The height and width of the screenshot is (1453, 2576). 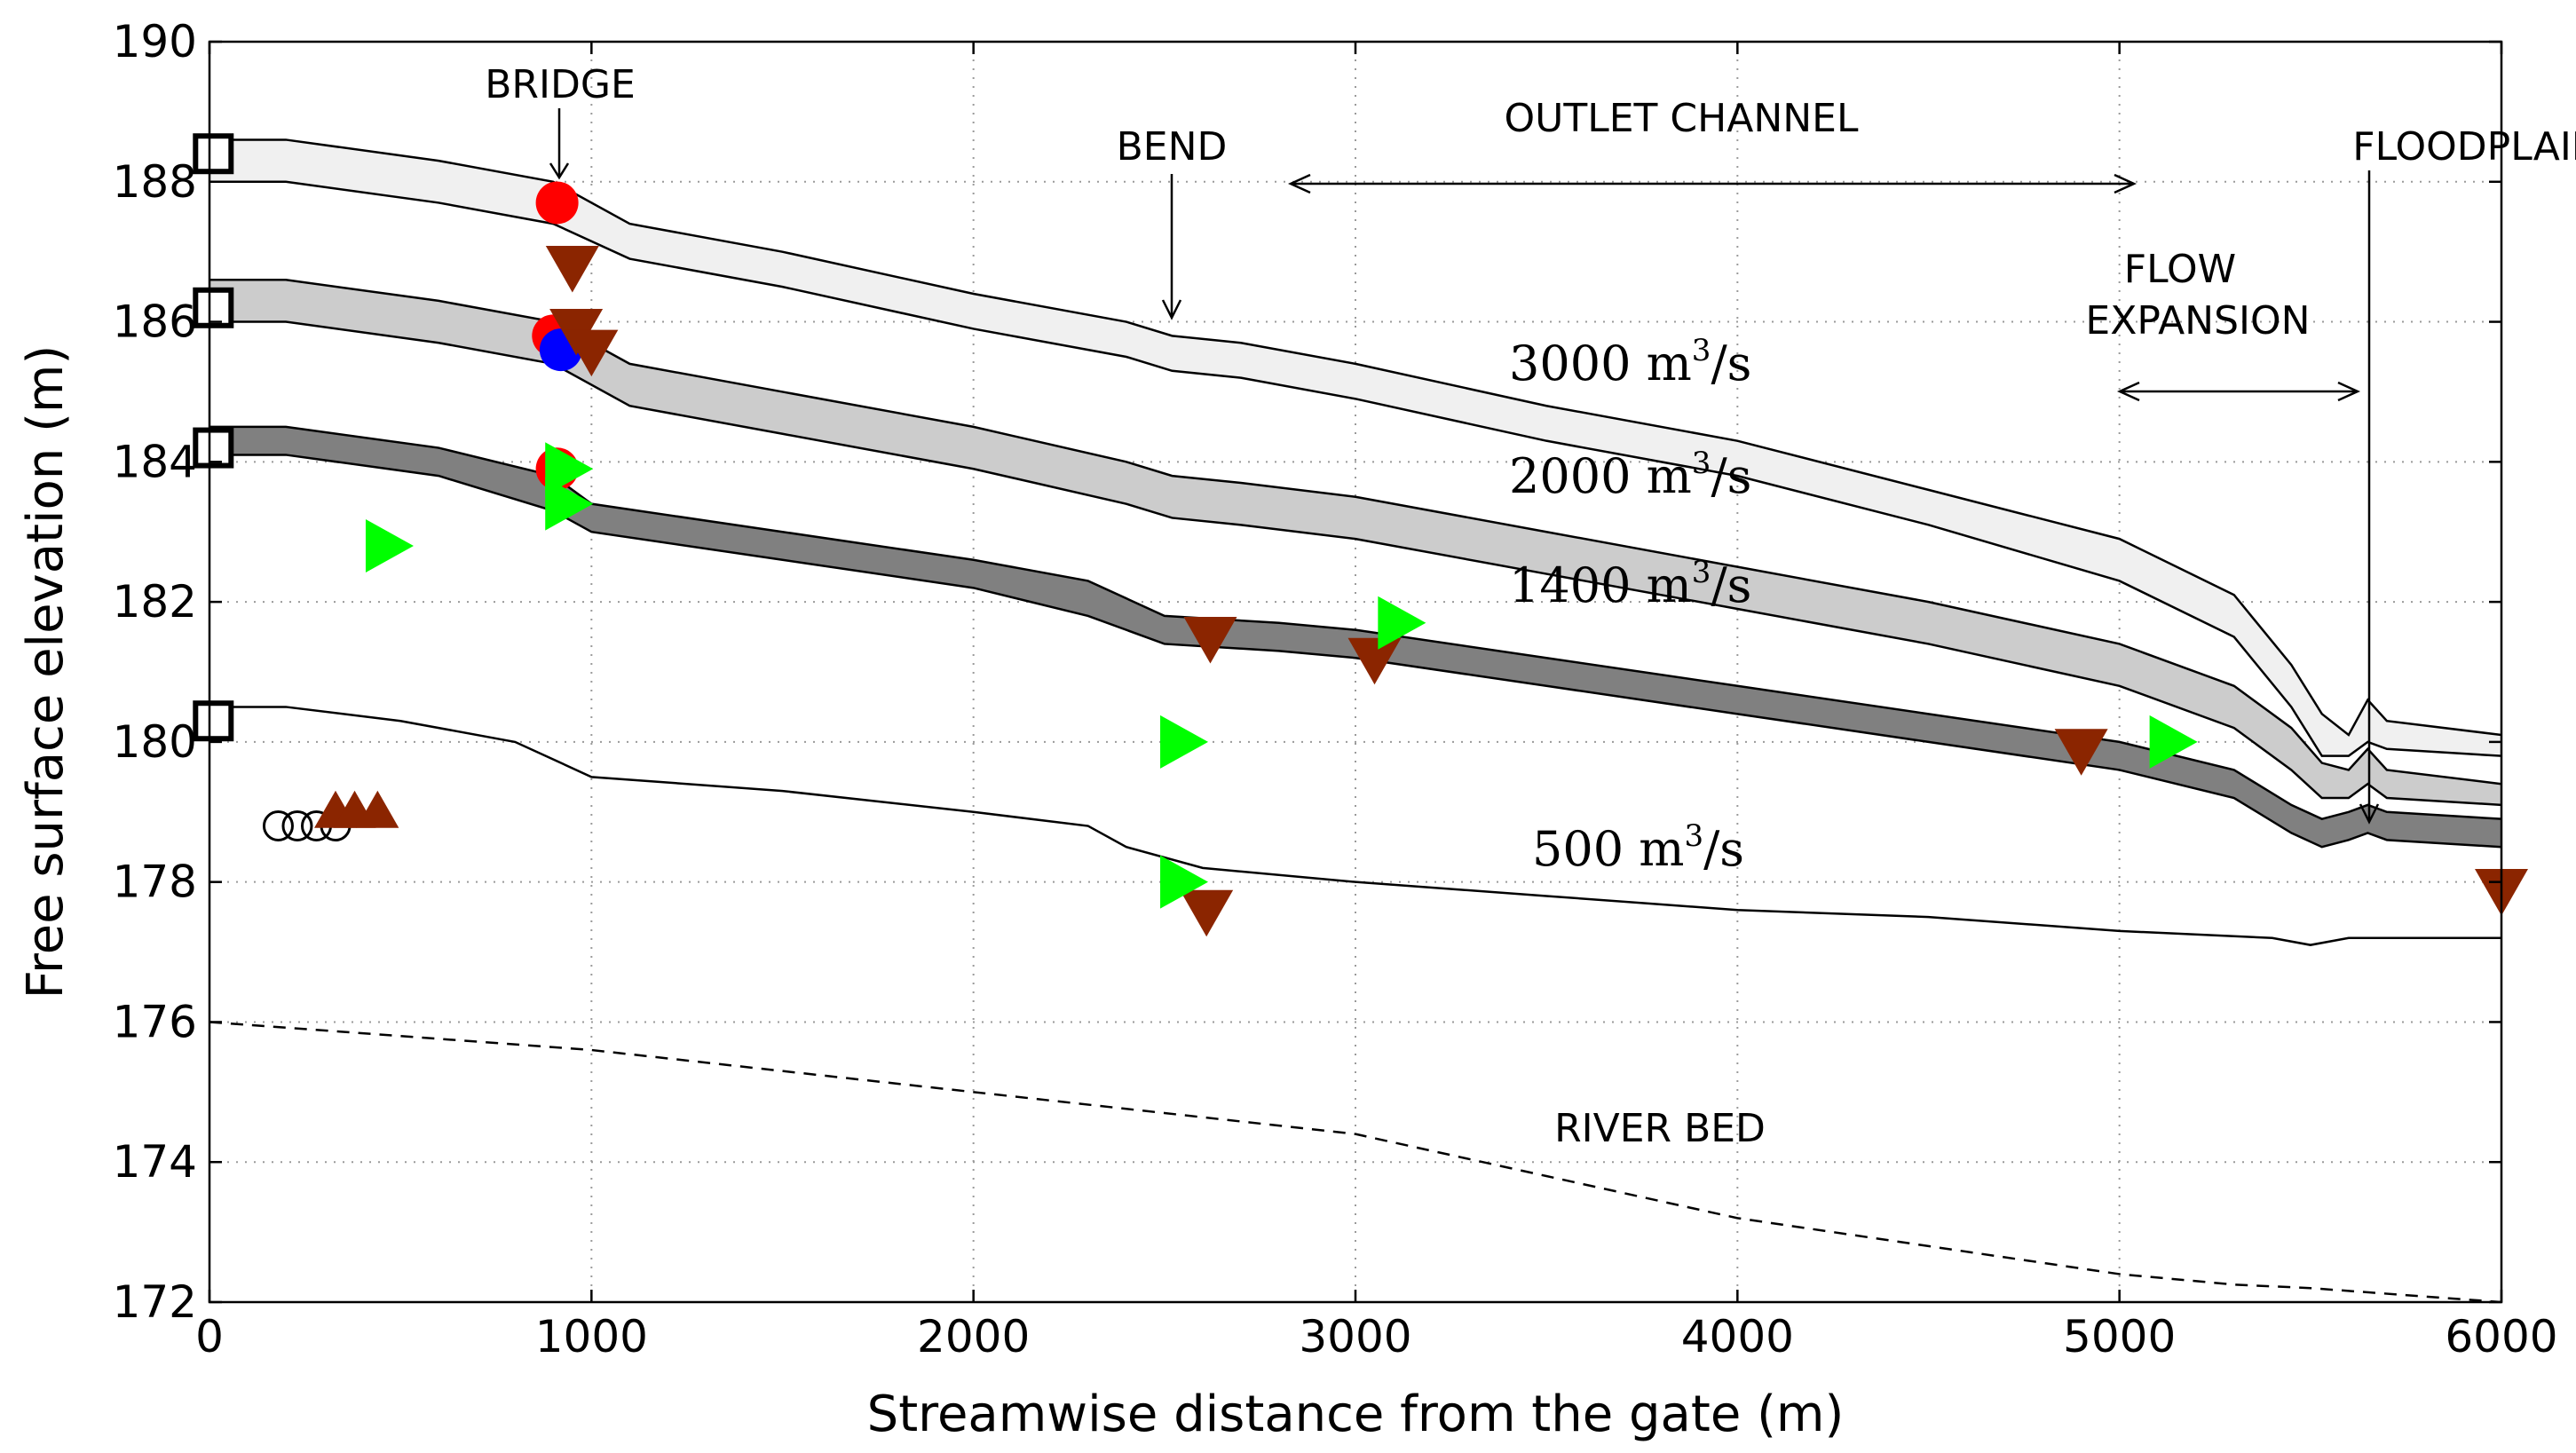 What do you see at coordinates (2464, 147) in the screenshot?
I see `floodplain-label: FLOODPLAIN` at bounding box center [2464, 147].